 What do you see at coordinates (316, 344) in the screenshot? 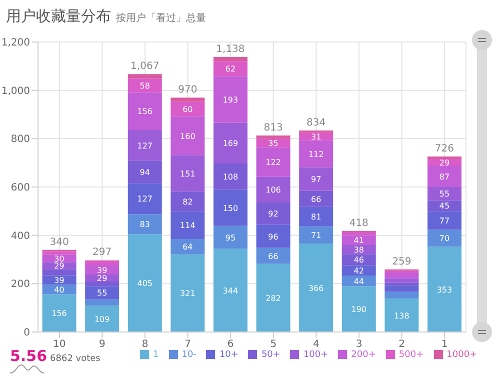
I see `x-tick-label: 4` at bounding box center [316, 344].